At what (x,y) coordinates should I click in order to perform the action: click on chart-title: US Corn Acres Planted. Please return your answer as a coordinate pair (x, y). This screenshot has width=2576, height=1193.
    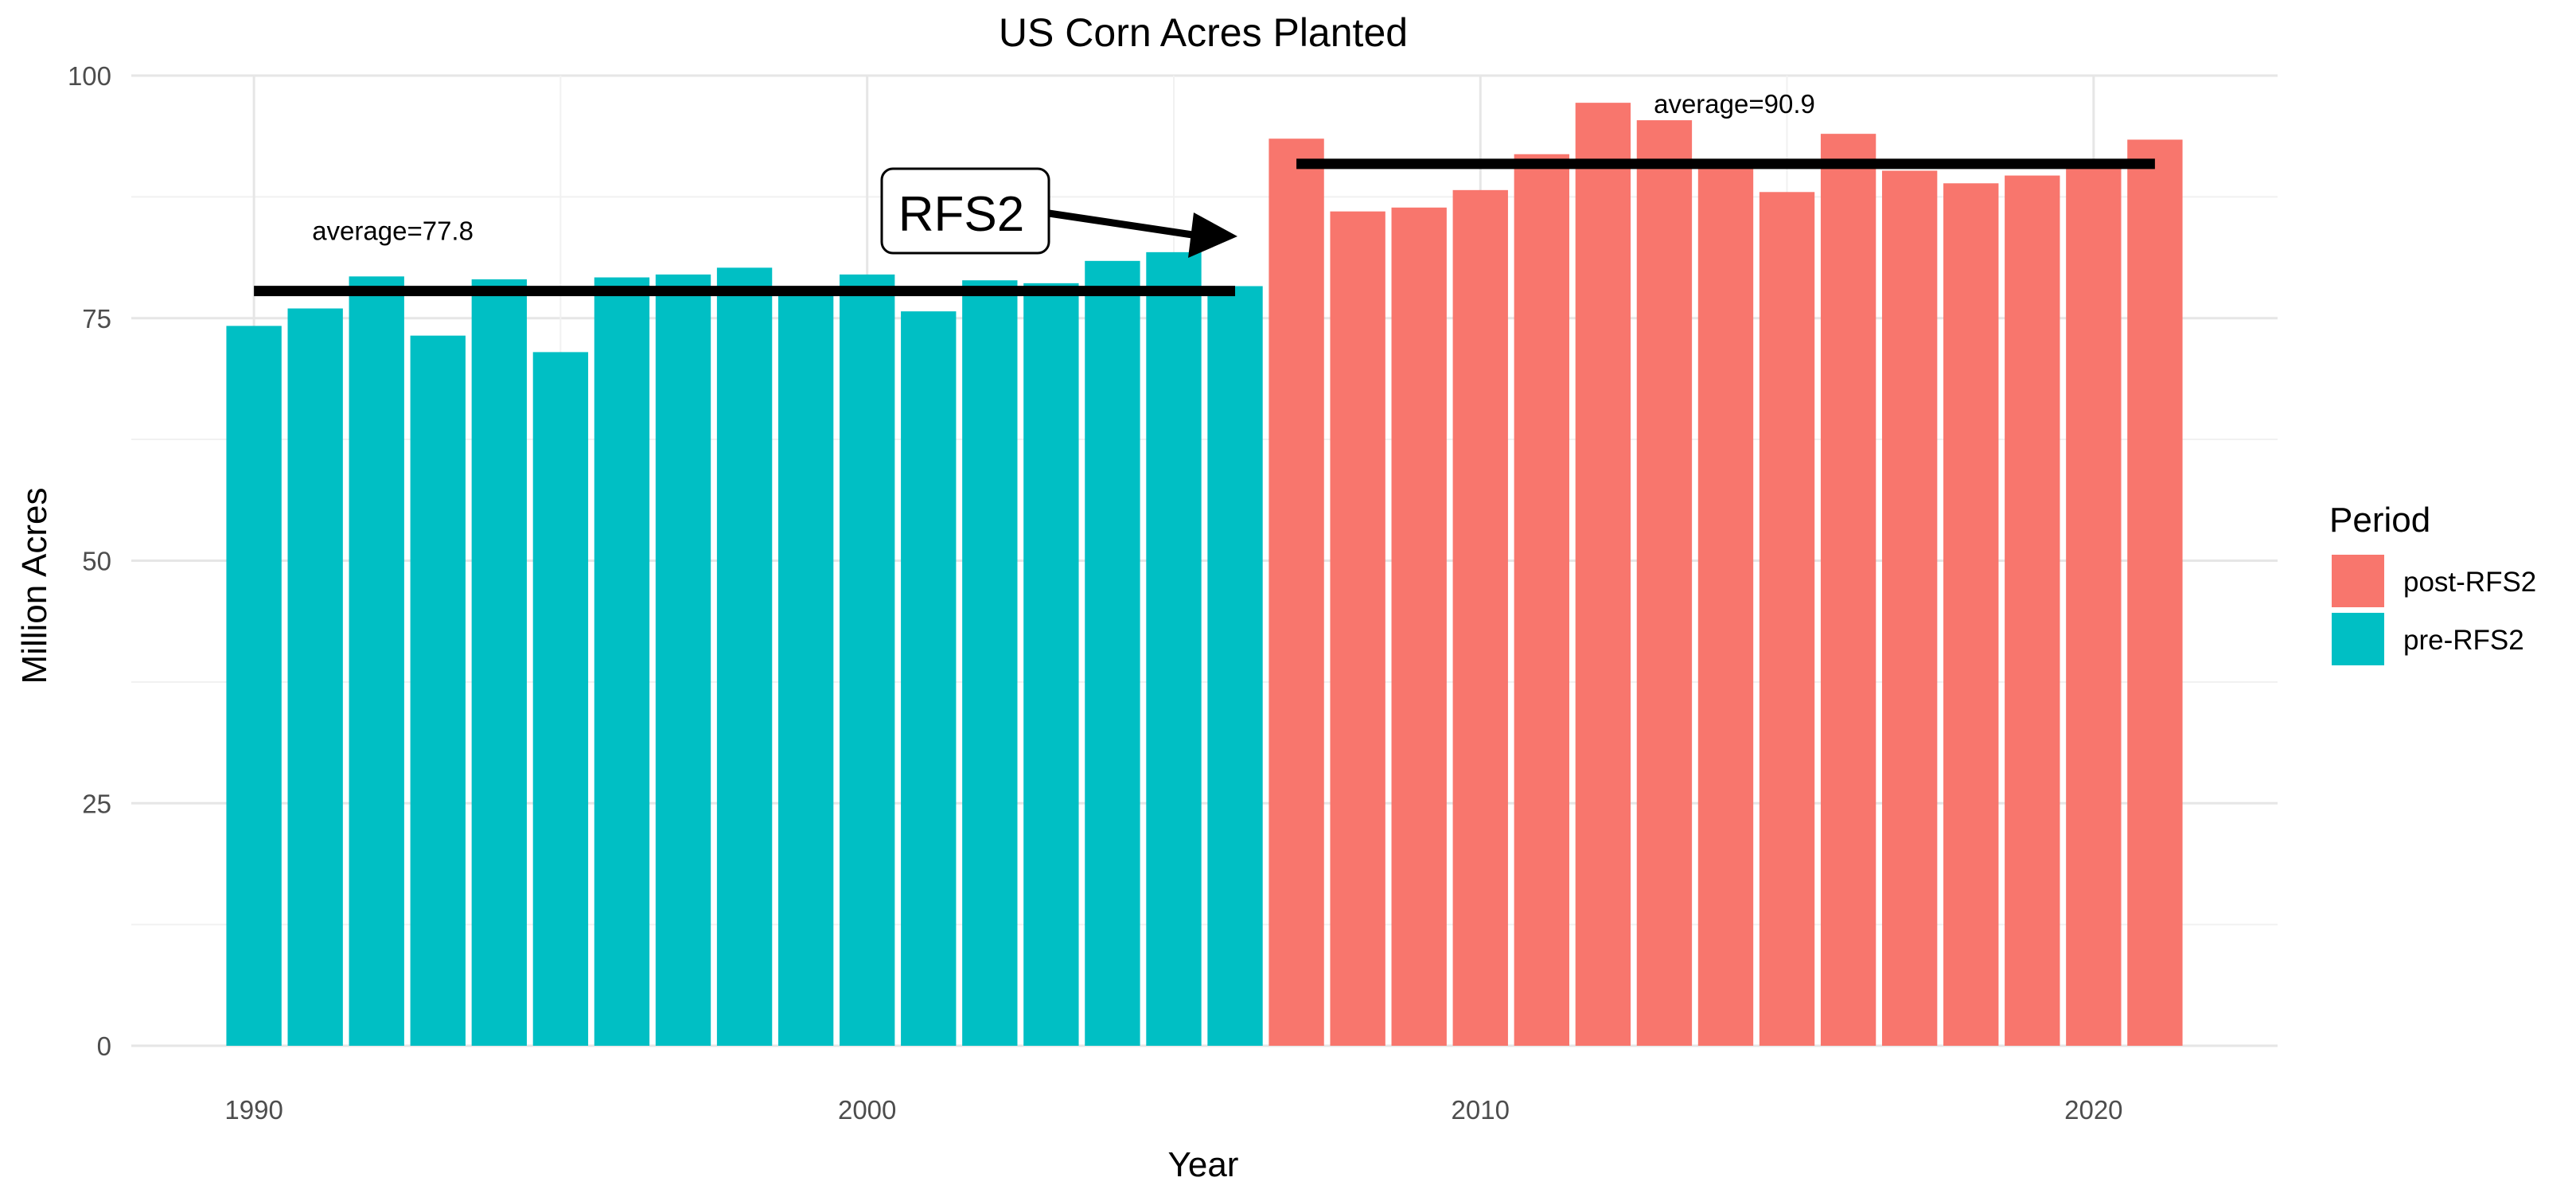
    Looking at the image, I should click on (1203, 32).